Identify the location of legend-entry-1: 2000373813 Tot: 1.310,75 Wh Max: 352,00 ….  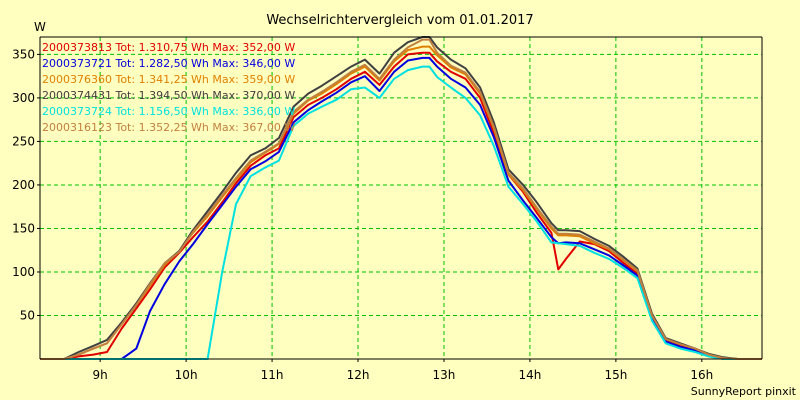
(168, 47).